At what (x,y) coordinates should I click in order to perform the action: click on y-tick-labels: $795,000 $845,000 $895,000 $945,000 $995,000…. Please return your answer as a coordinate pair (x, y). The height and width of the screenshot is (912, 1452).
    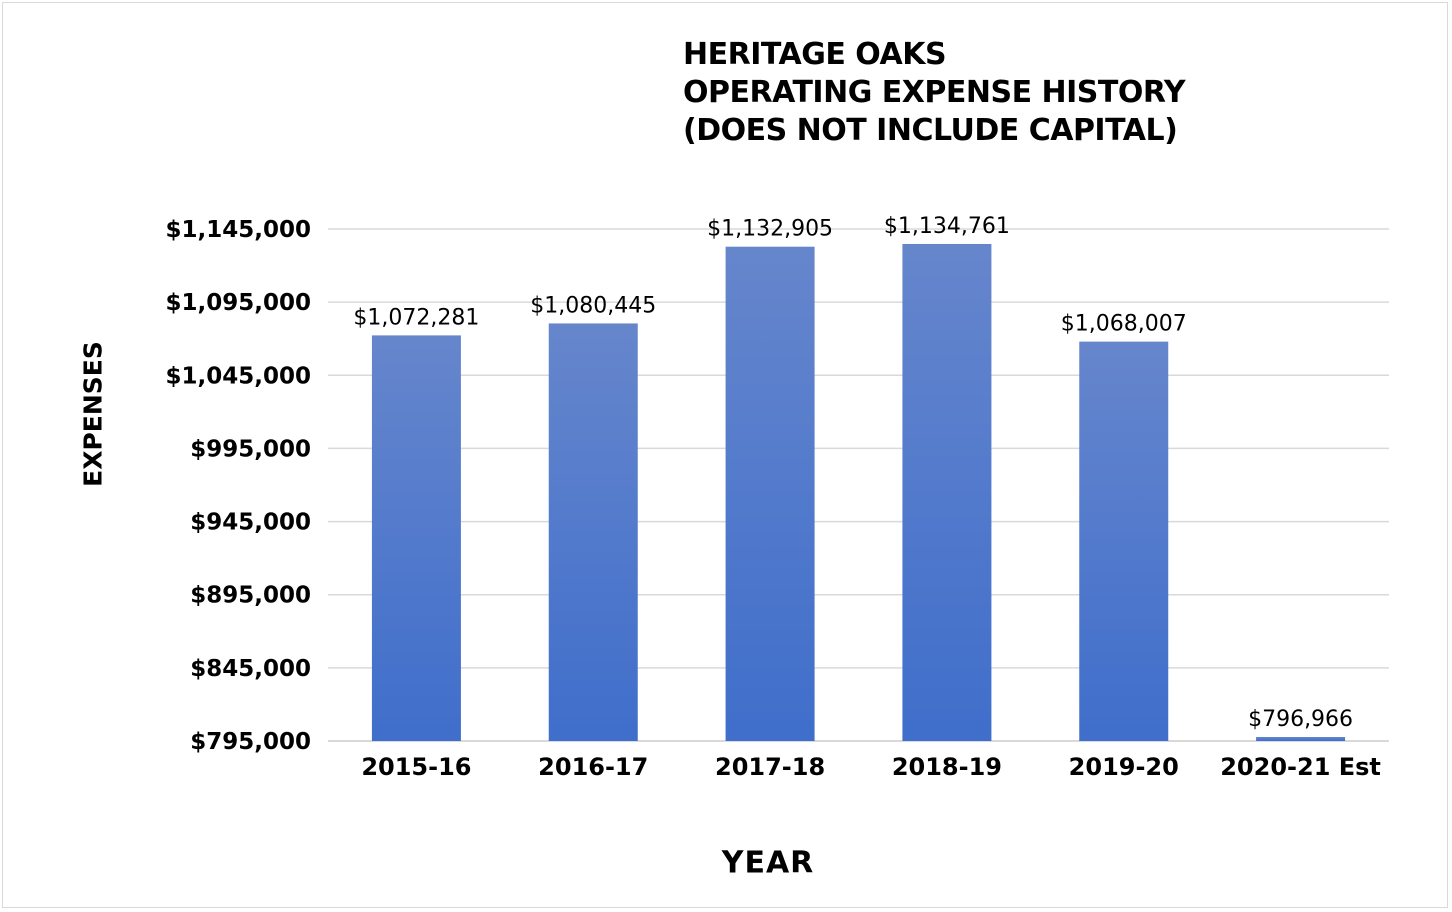
    Looking at the image, I should click on (238, 486).